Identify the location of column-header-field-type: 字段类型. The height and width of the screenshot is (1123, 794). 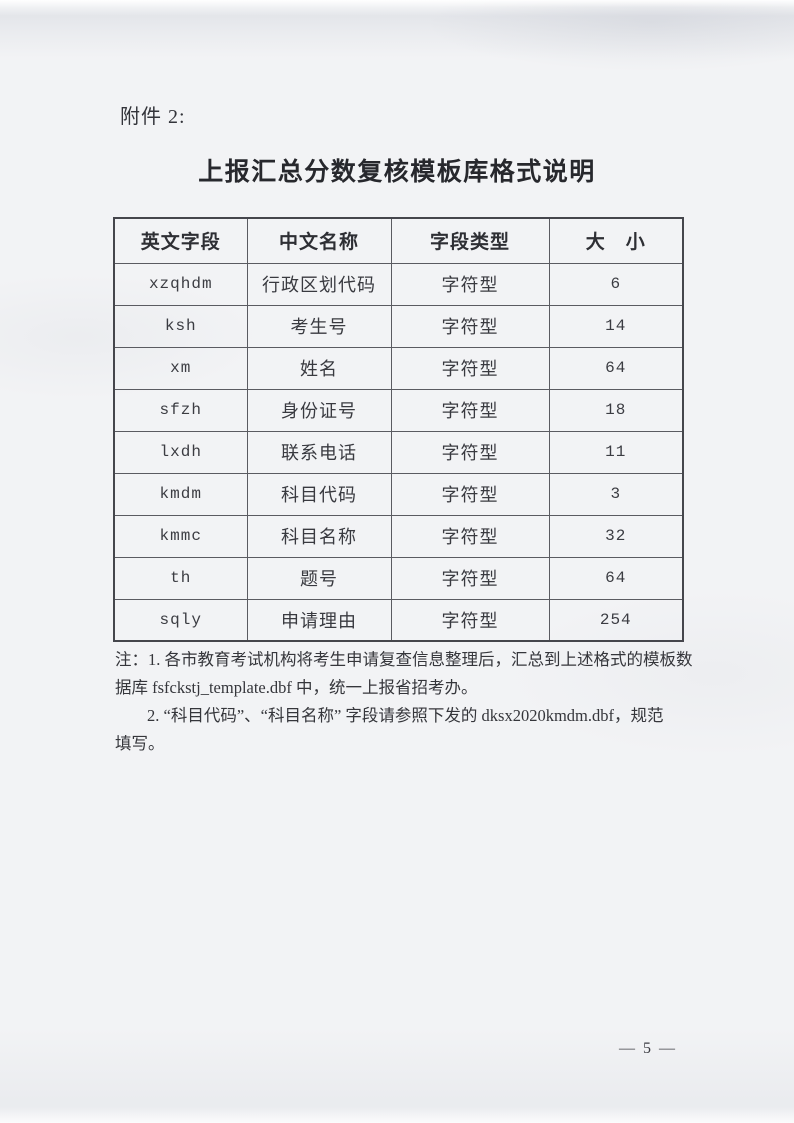
(470, 240).